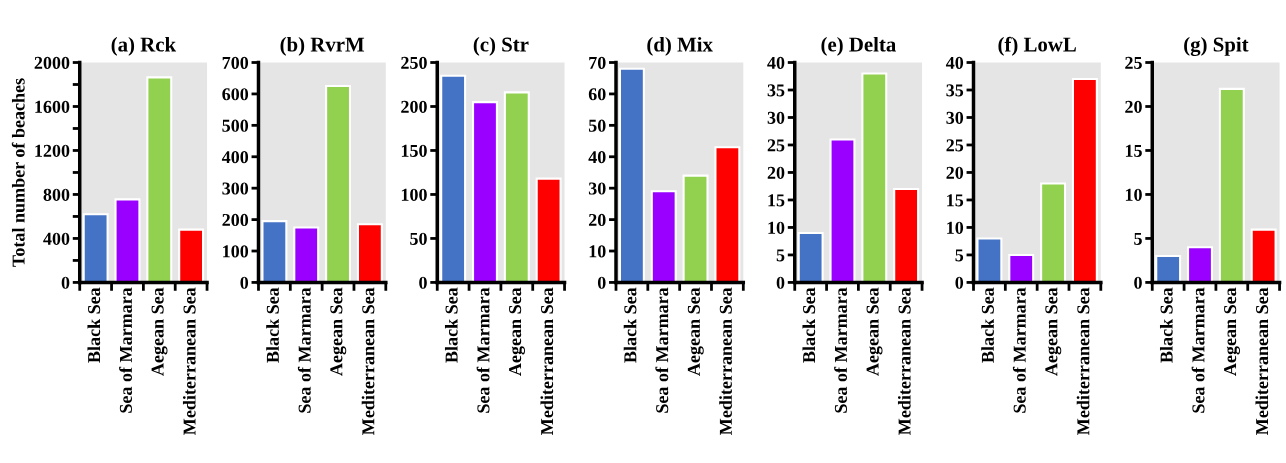 The height and width of the screenshot is (463, 1286). Describe the element at coordinates (597, 94) in the screenshot. I see `y-tick-label: 60` at that location.